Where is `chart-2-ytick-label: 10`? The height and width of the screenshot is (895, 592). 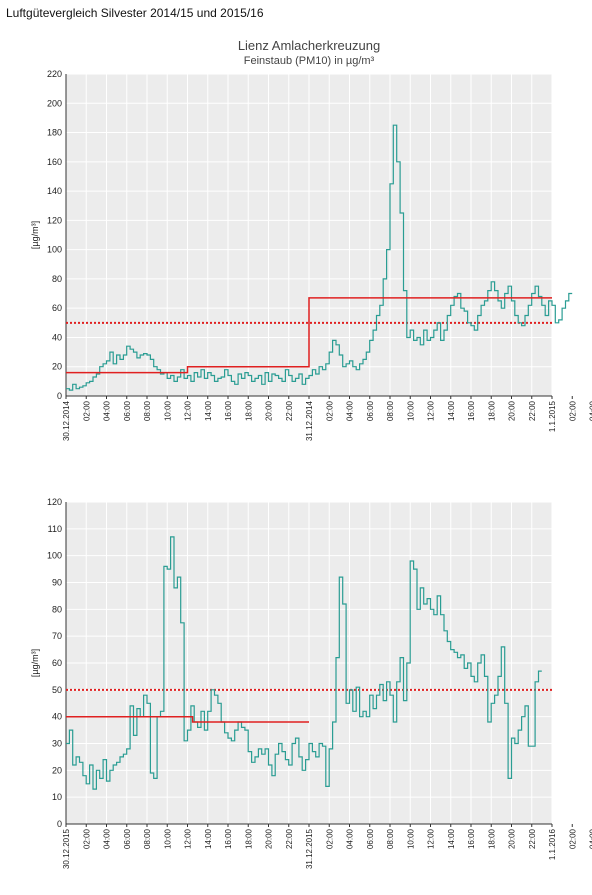 chart-2-ytick-label: 10 is located at coordinates (57, 797).